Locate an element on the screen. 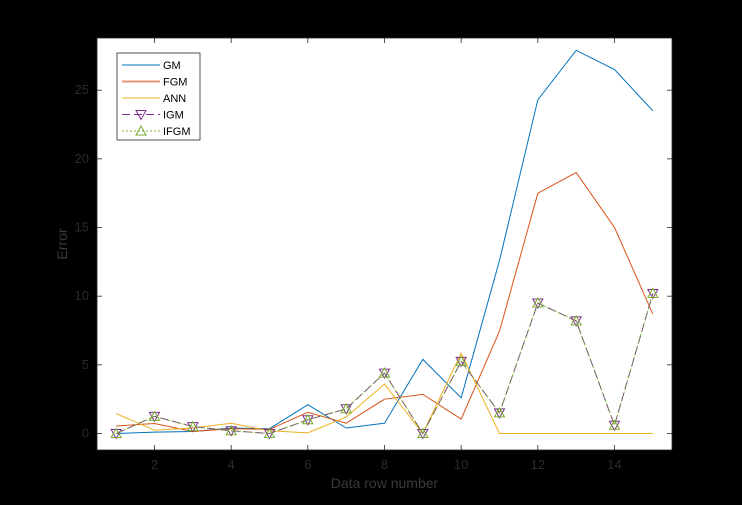 This screenshot has width=742, height=505. x-tick-label: 14 is located at coordinates (614, 464).